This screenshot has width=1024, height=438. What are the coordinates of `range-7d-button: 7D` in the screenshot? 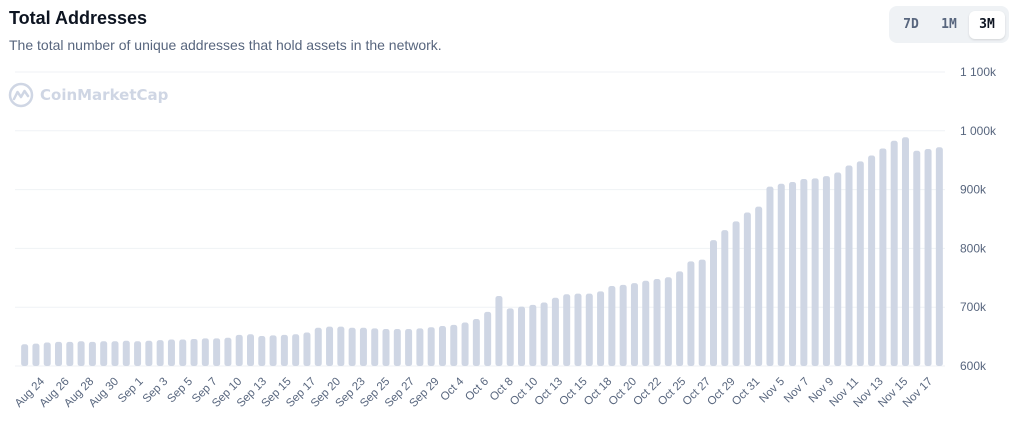 It's located at (911, 24).